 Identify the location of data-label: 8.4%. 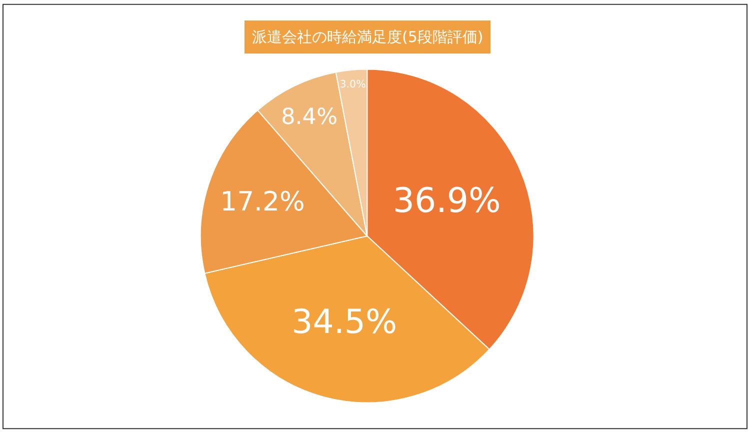
(309, 117).